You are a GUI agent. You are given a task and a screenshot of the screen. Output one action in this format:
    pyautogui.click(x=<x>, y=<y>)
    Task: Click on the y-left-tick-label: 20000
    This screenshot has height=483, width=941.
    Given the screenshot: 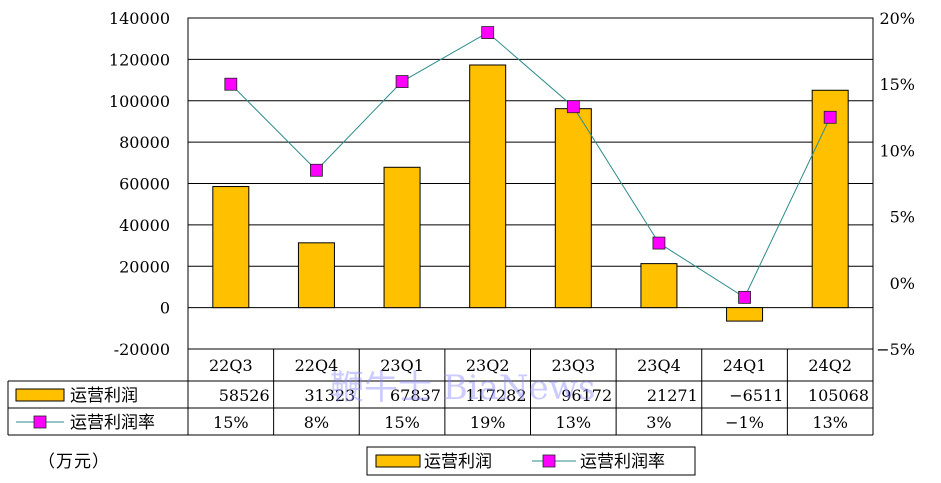 What is the action you would take?
    pyautogui.click(x=144, y=266)
    